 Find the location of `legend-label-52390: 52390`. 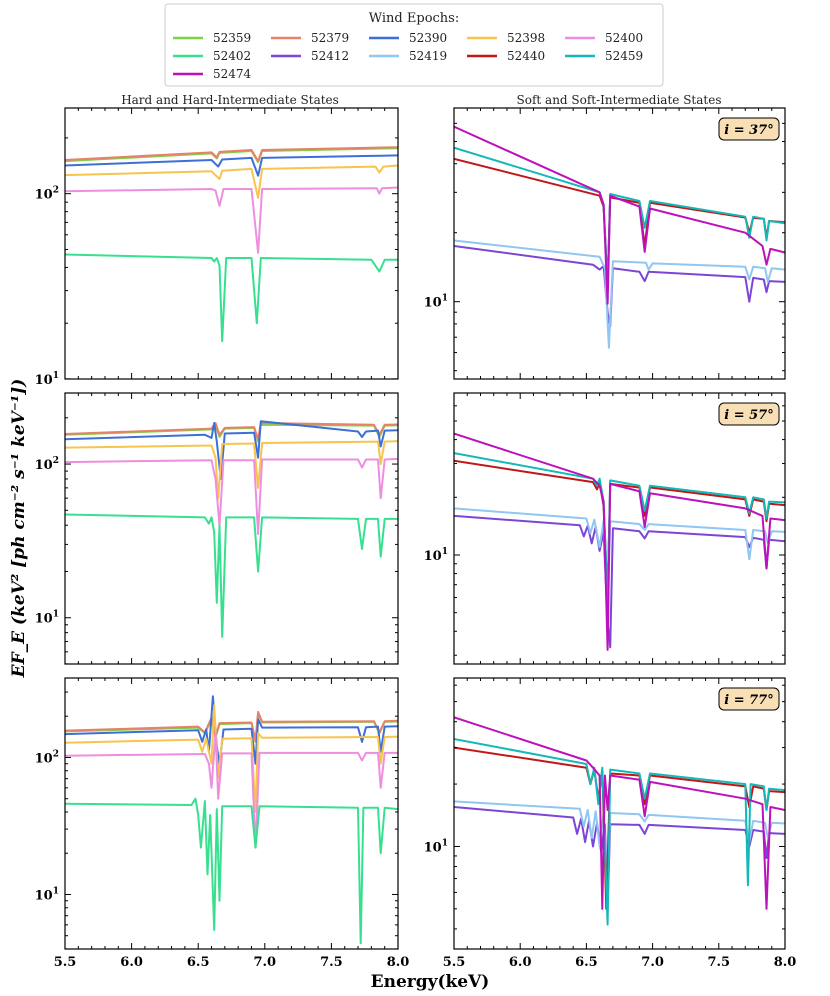

legend-label-52390: 52390 is located at coordinates (428, 38).